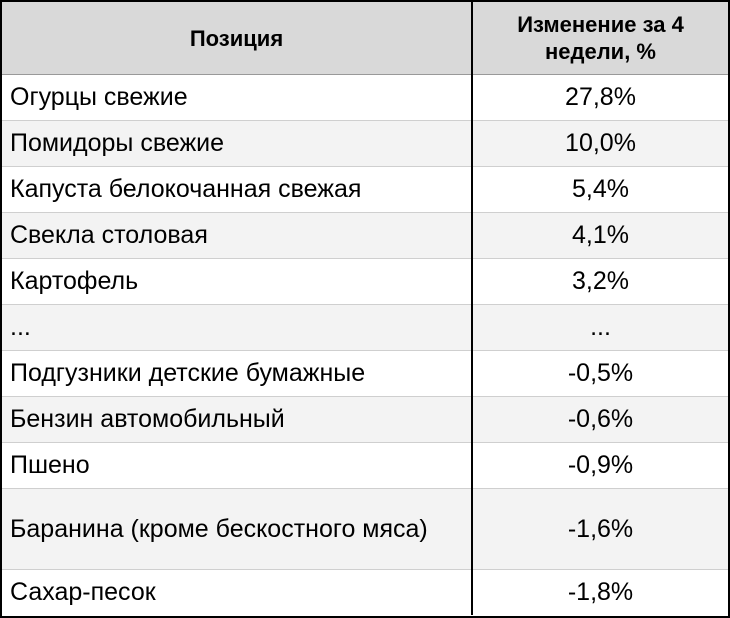 This screenshot has height=618, width=730. What do you see at coordinates (600, 373) in the screenshot?
I see `row-change-value: -0,5%` at bounding box center [600, 373].